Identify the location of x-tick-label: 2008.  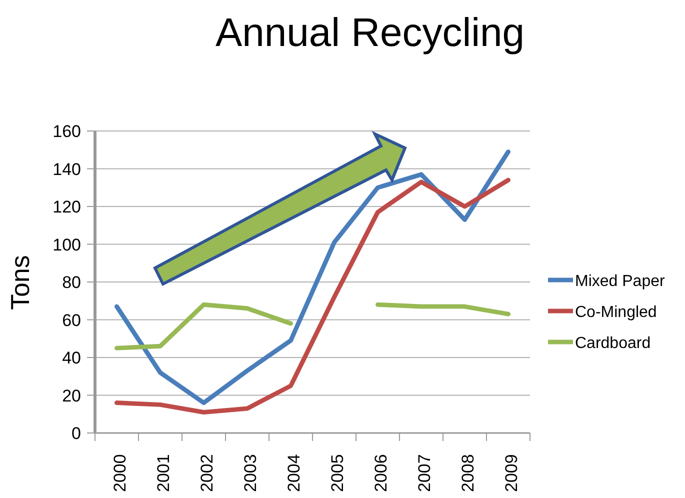
(468, 473).